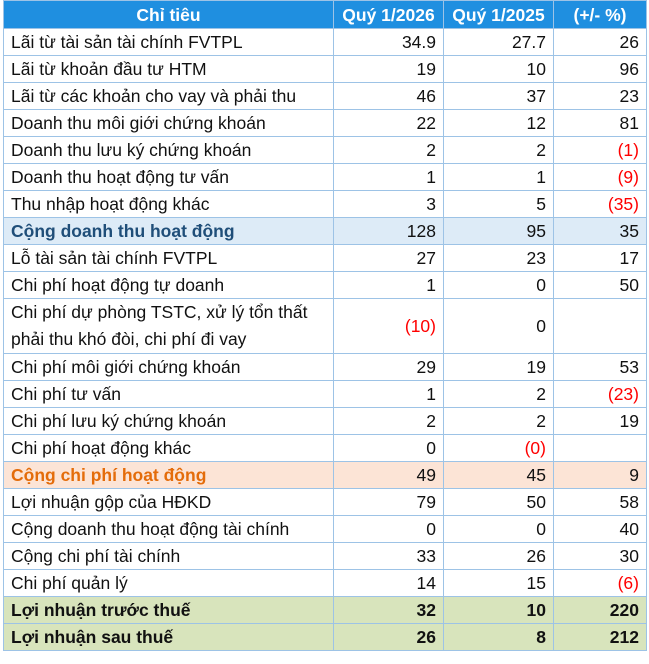 The width and height of the screenshot is (649, 664). Describe the element at coordinates (168, 14) in the screenshot. I see `header-indicator: Chỉ tiêu` at that location.